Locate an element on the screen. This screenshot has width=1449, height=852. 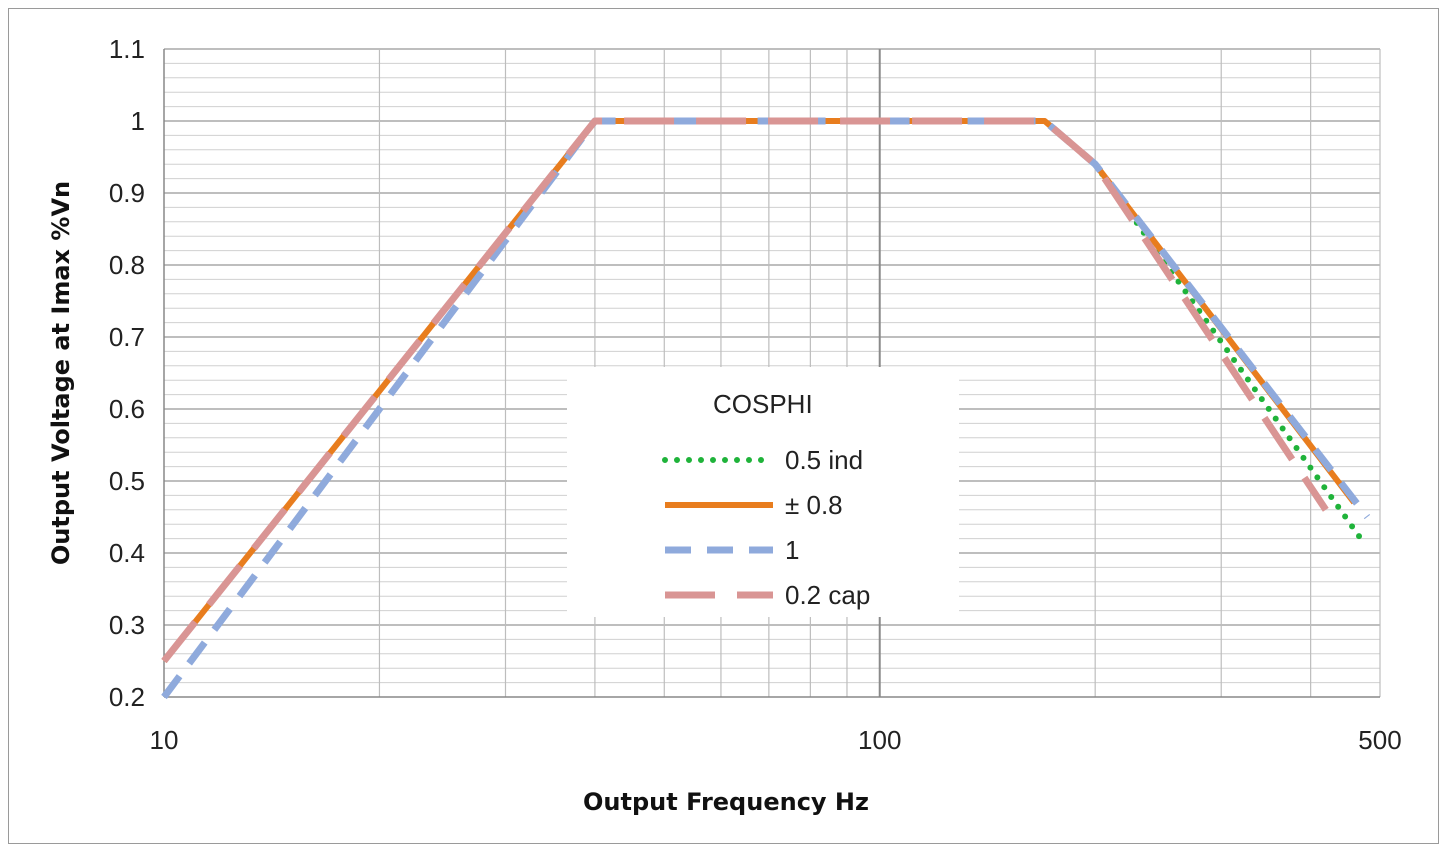
legend: COSPHI 0.5 ind ± 0.8 1 0.2 cap is located at coordinates (763, 492).